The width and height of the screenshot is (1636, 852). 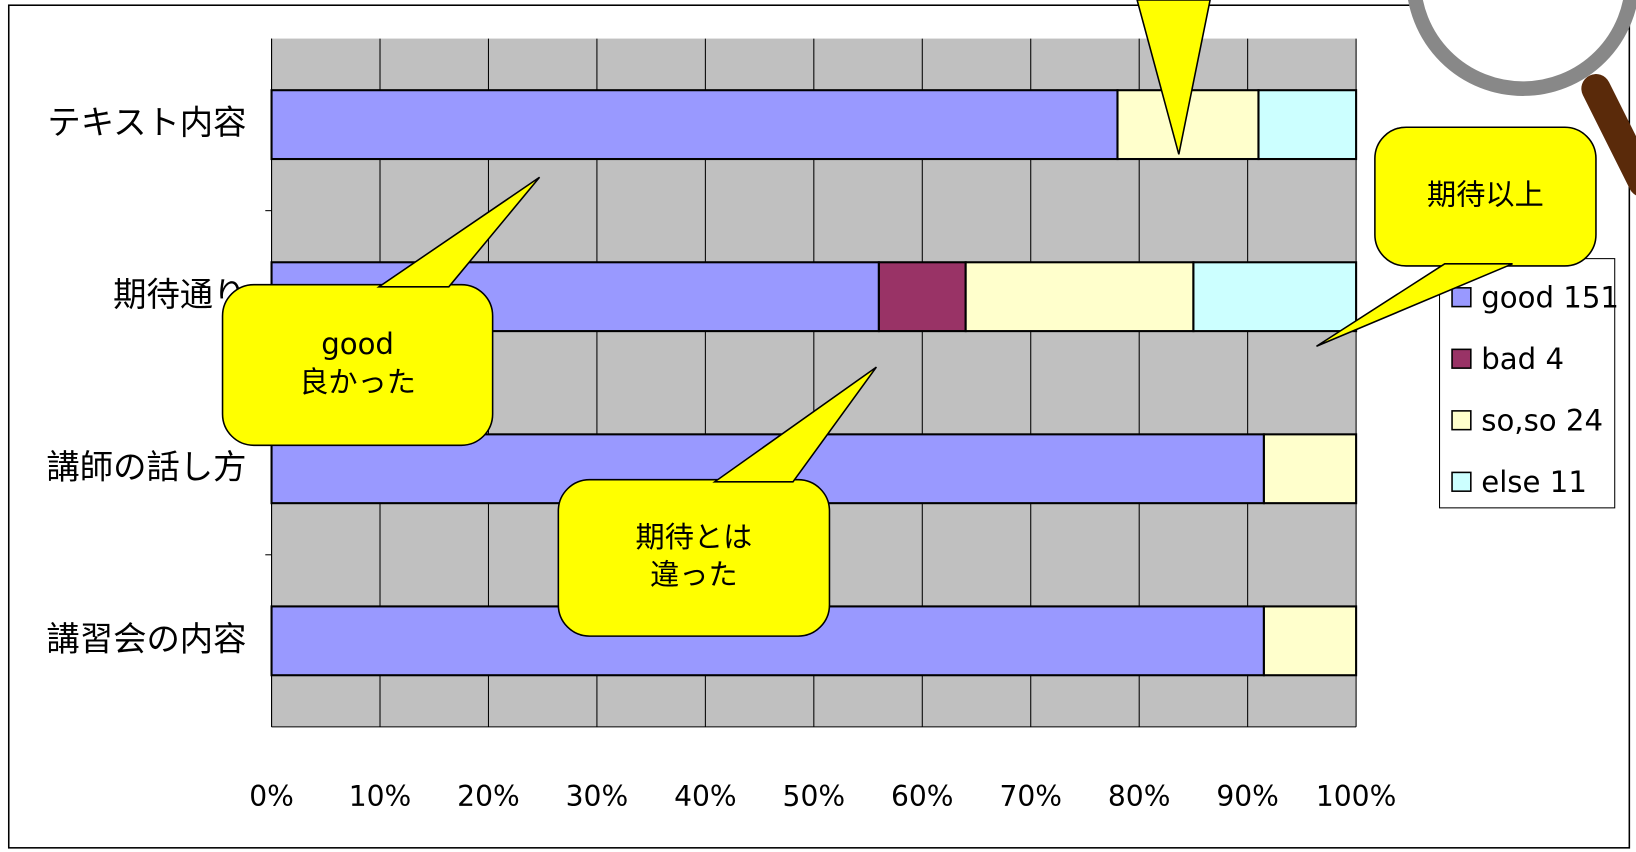 What do you see at coordinates (1534, 482) in the screenshot?
I see `legend-label: else 11` at bounding box center [1534, 482].